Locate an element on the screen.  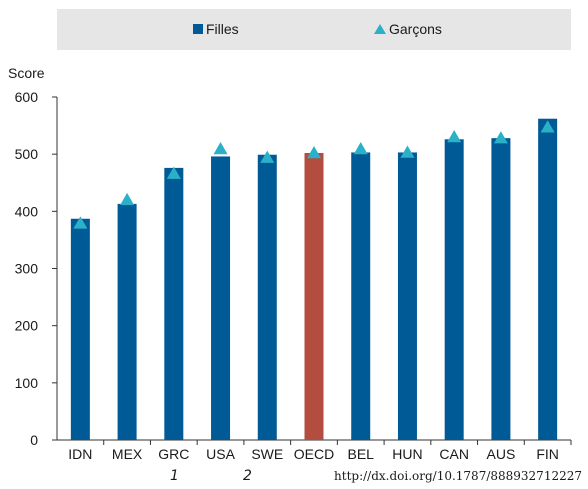
x-tick-label: MEX is located at coordinates (127, 454).